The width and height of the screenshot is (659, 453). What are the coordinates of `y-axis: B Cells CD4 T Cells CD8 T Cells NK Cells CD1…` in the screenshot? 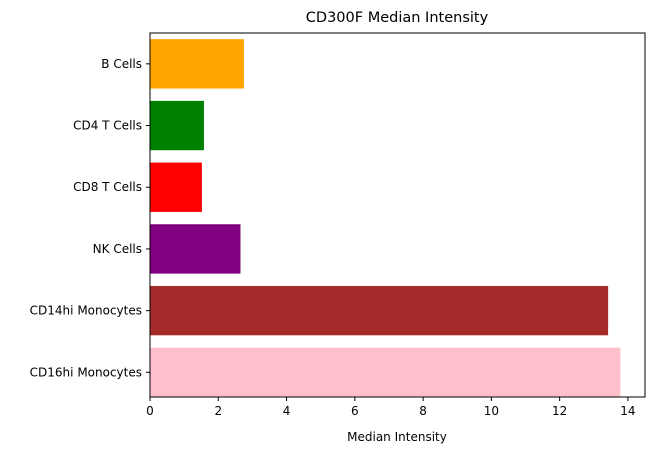 It's located at (90, 218).